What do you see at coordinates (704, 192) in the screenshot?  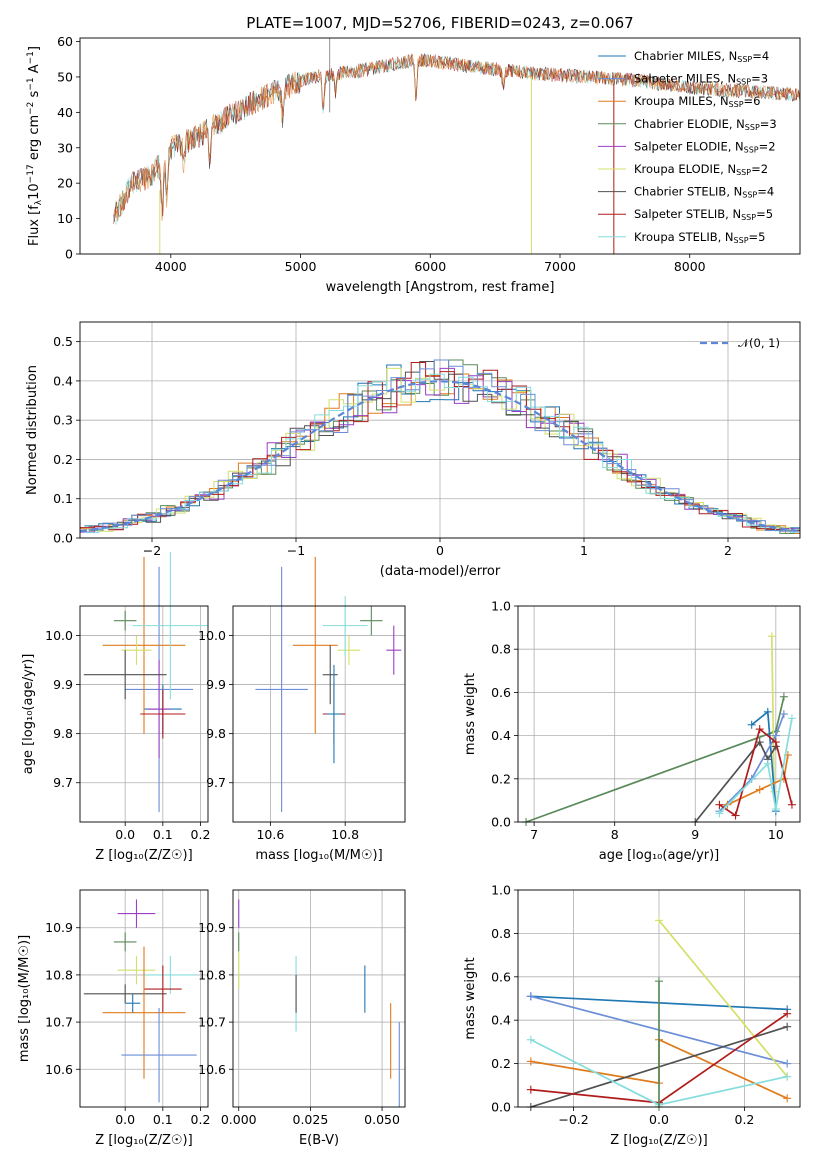 I see `legend-label: Chabrier STELIB, NSSP=4` at bounding box center [704, 192].